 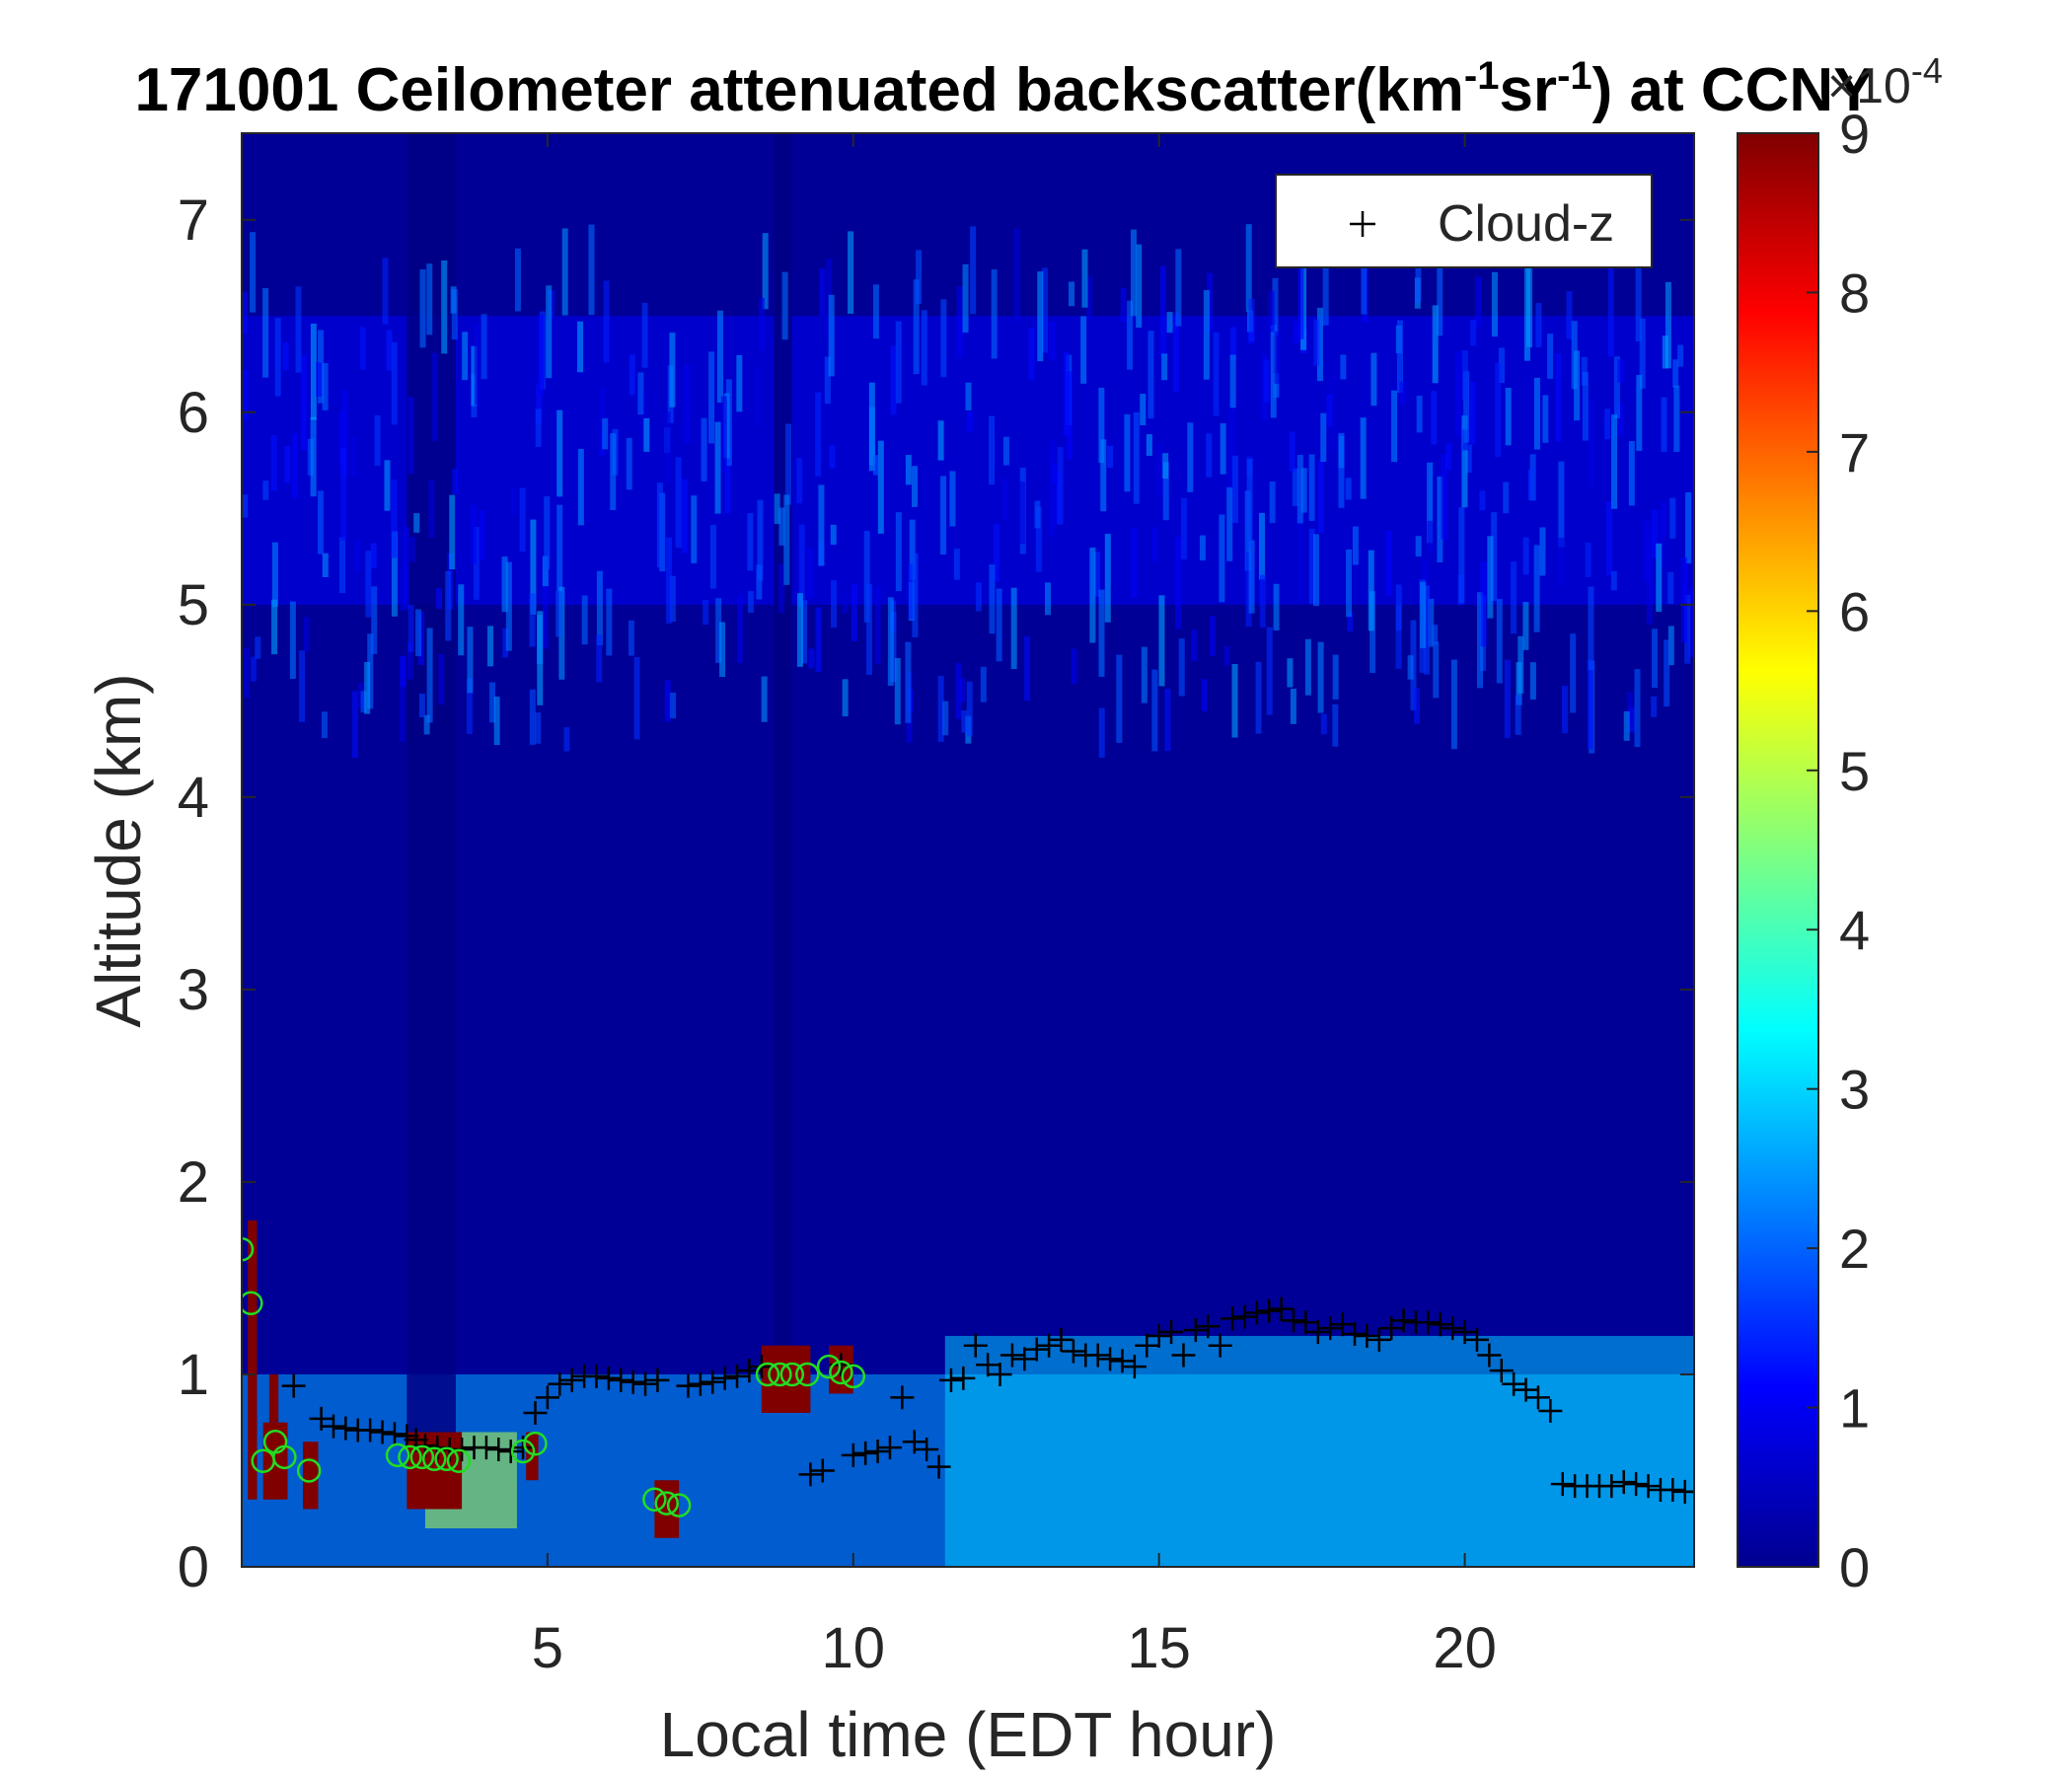 I want to click on colorbar-tick-label: 1, so click(x=1855, y=1409).